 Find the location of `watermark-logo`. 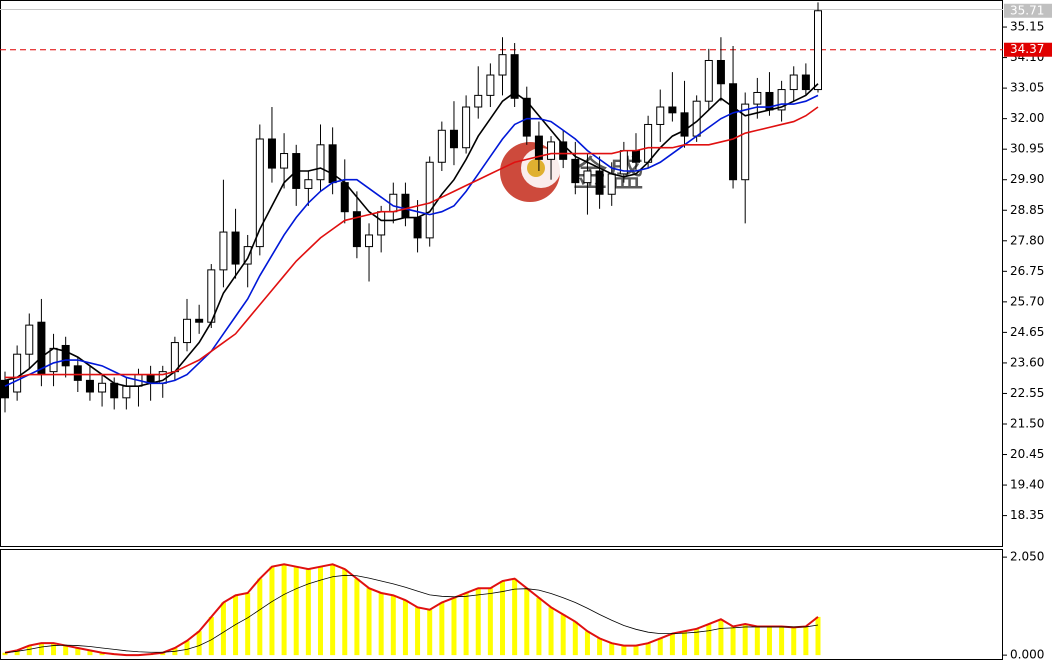

watermark-logo is located at coordinates (536, 168).